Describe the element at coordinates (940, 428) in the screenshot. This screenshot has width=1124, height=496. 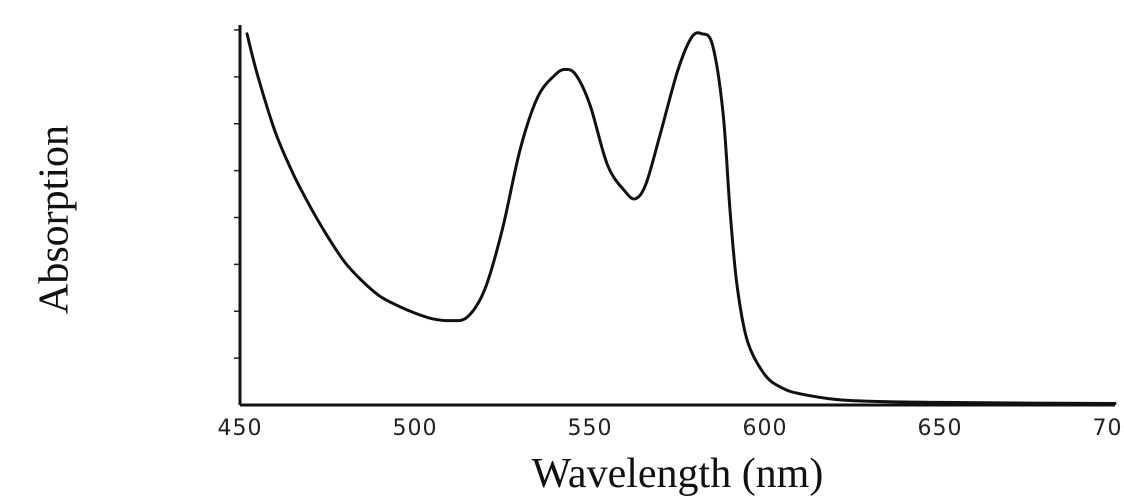
I see `x-tick-label: 650` at that location.